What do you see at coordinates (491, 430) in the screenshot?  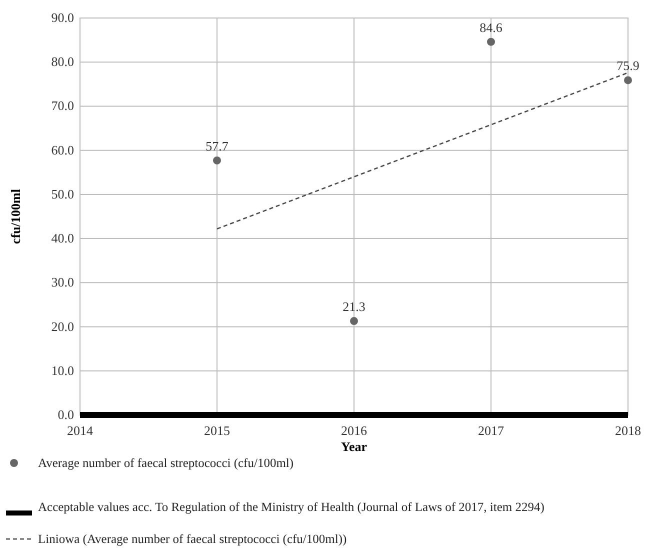 I see `x-tick-label: 2017` at bounding box center [491, 430].